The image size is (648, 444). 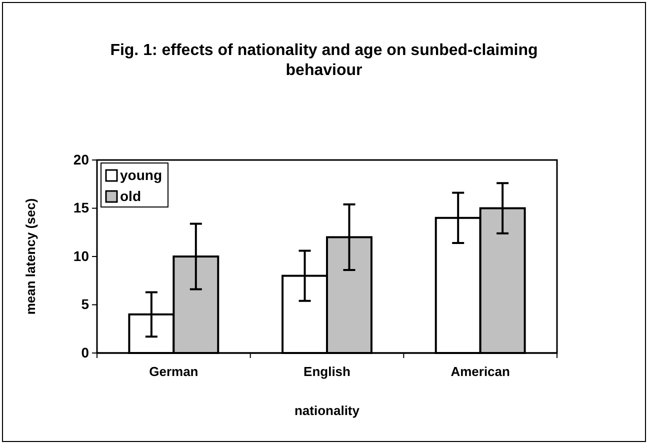 What do you see at coordinates (85, 352) in the screenshot?
I see `y-tick-label: 0` at bounding box center [85, 352].